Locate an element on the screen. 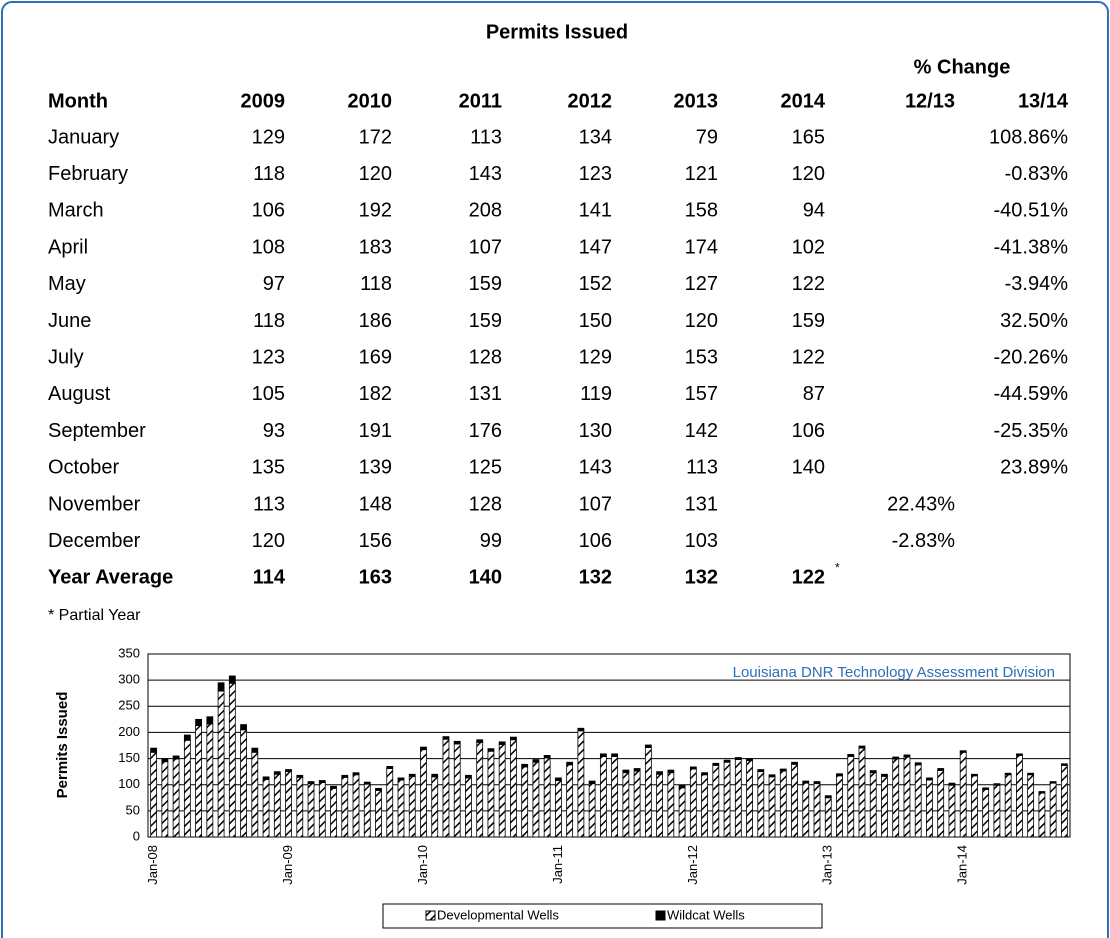 The height and width of the screenshot is (938, 1110). month-cell: November is located at coordinates (94, 504).